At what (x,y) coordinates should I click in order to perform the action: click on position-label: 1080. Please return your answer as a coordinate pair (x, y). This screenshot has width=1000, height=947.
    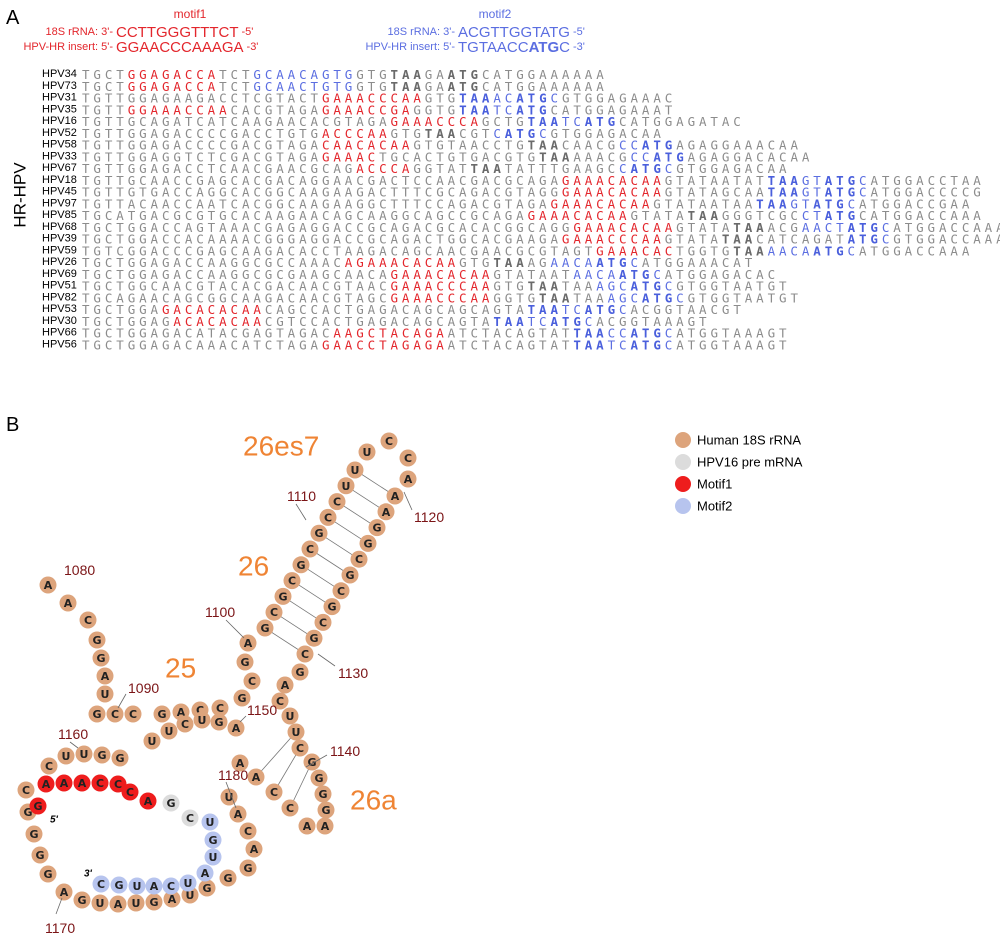
    Looking at the image, I should click on (79, 570).